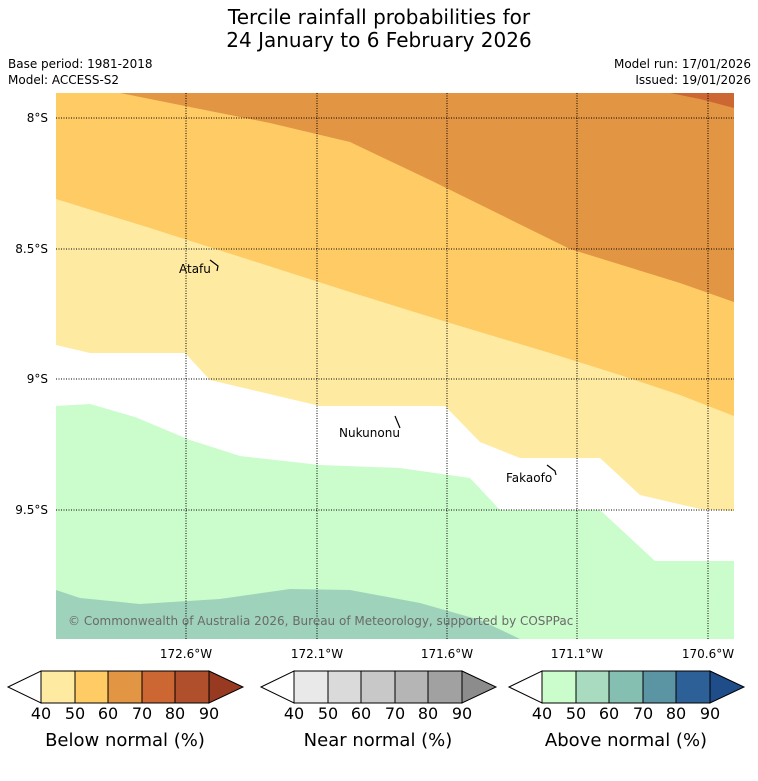 The width and height of the screenshot is (758, 781). I want to click on cb-below-tick-40: 40, so click(41, 713).